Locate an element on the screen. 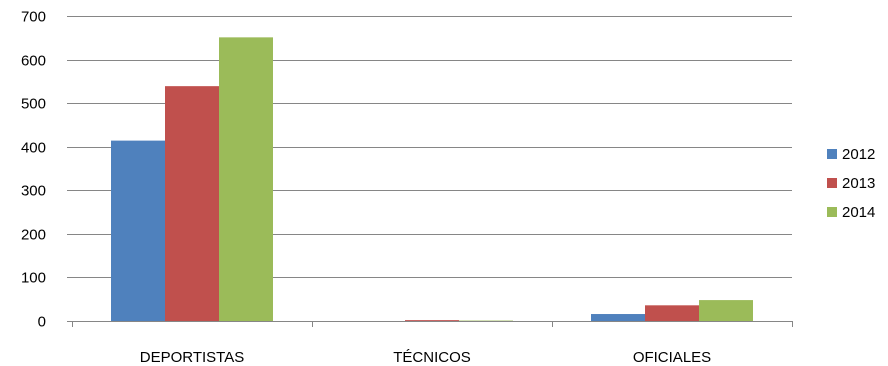 This screenshot has height=366, width=888. legend: 2012 2013 2014 is located at coordinates (851, 183).